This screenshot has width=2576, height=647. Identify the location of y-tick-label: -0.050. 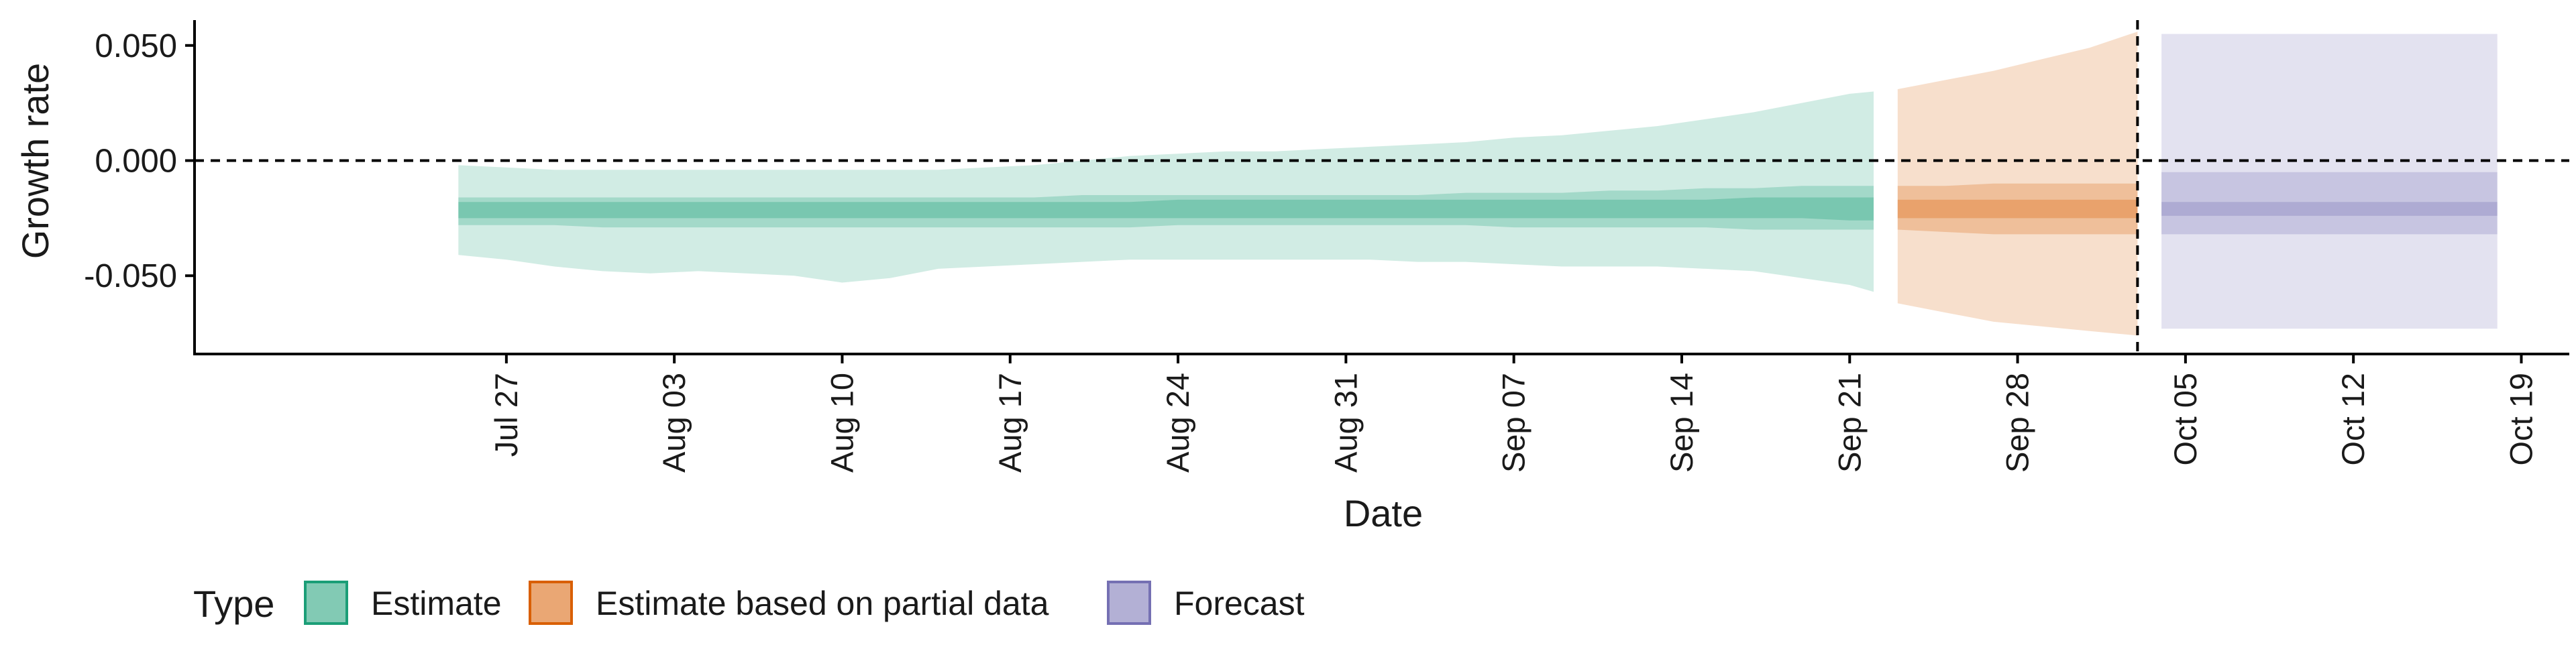
(130, 276).